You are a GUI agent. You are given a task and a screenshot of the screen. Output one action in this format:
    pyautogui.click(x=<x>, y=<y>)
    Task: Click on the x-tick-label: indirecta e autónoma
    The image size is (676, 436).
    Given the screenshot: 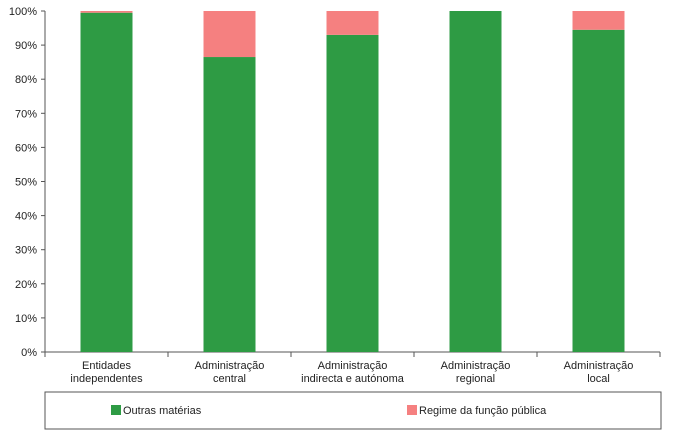 What is the action you would take?
    pyautogui.click(x=353, y=379)
    